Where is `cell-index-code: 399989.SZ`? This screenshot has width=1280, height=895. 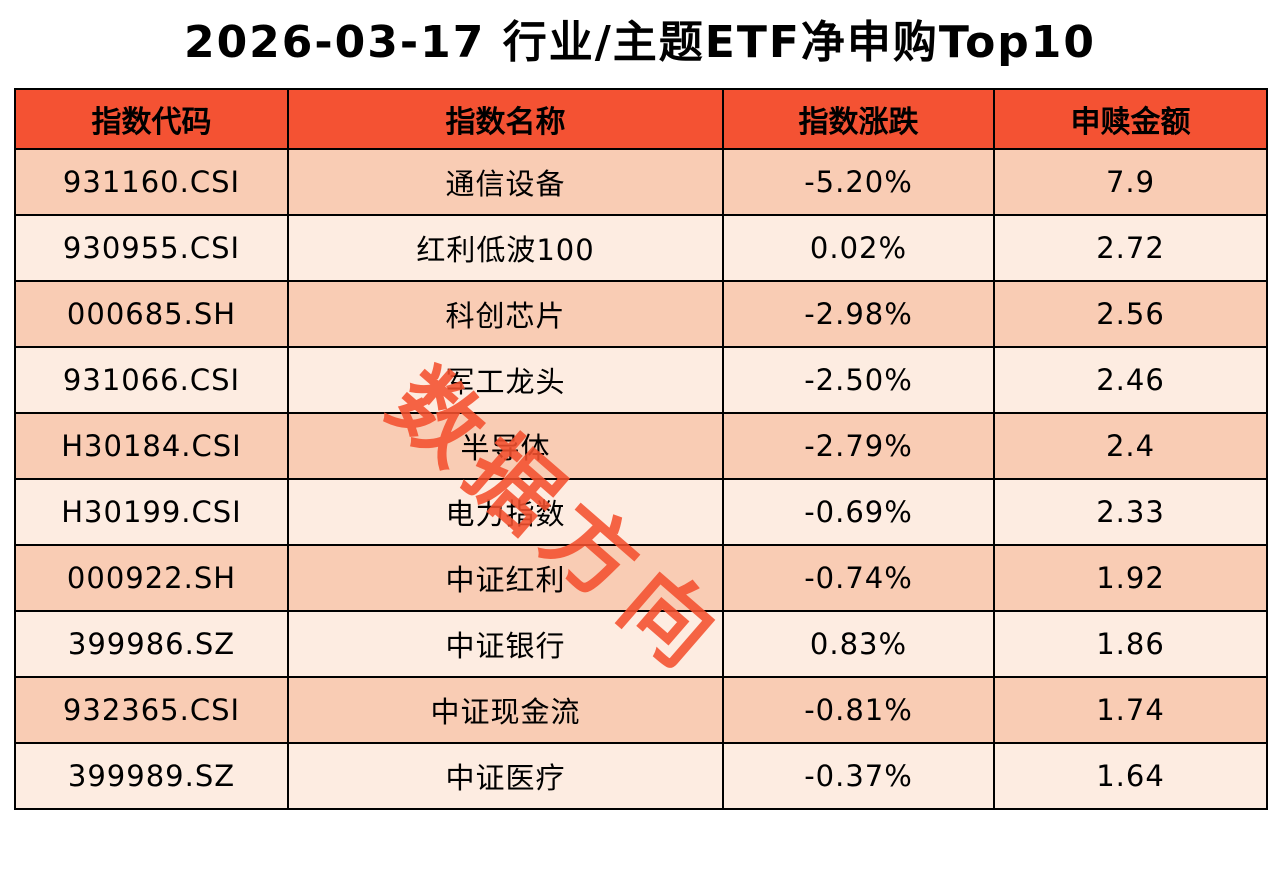
cell-index-code: 399989.SZ is located at coordinates (151, 776).